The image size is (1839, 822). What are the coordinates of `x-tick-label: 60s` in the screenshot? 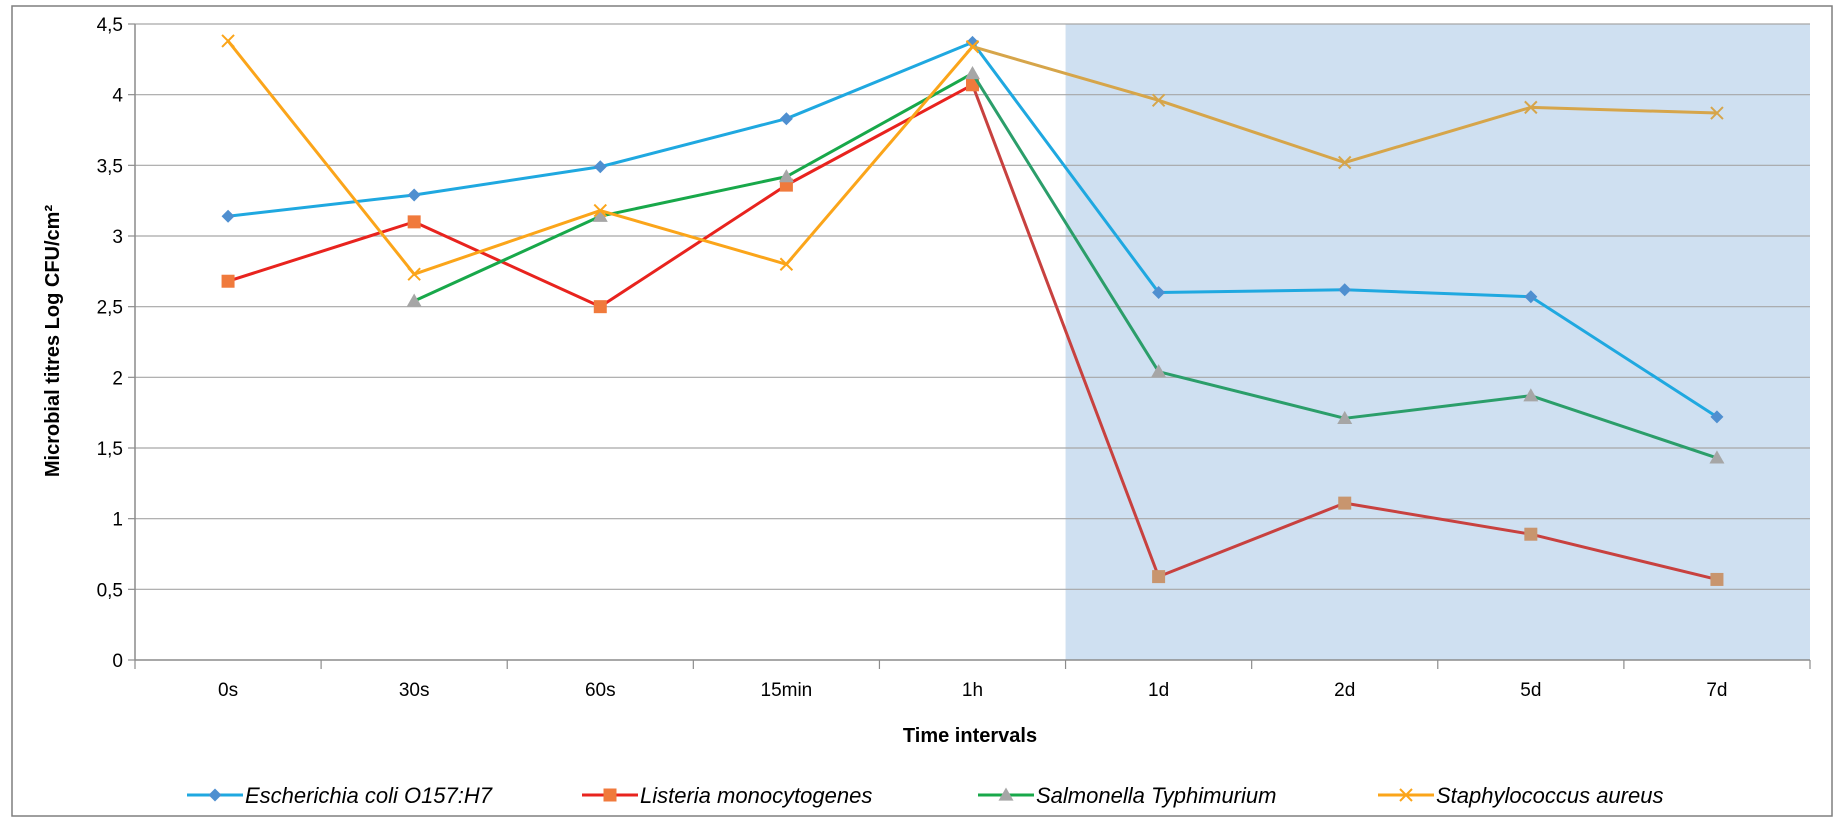 It's located at (600, 690).